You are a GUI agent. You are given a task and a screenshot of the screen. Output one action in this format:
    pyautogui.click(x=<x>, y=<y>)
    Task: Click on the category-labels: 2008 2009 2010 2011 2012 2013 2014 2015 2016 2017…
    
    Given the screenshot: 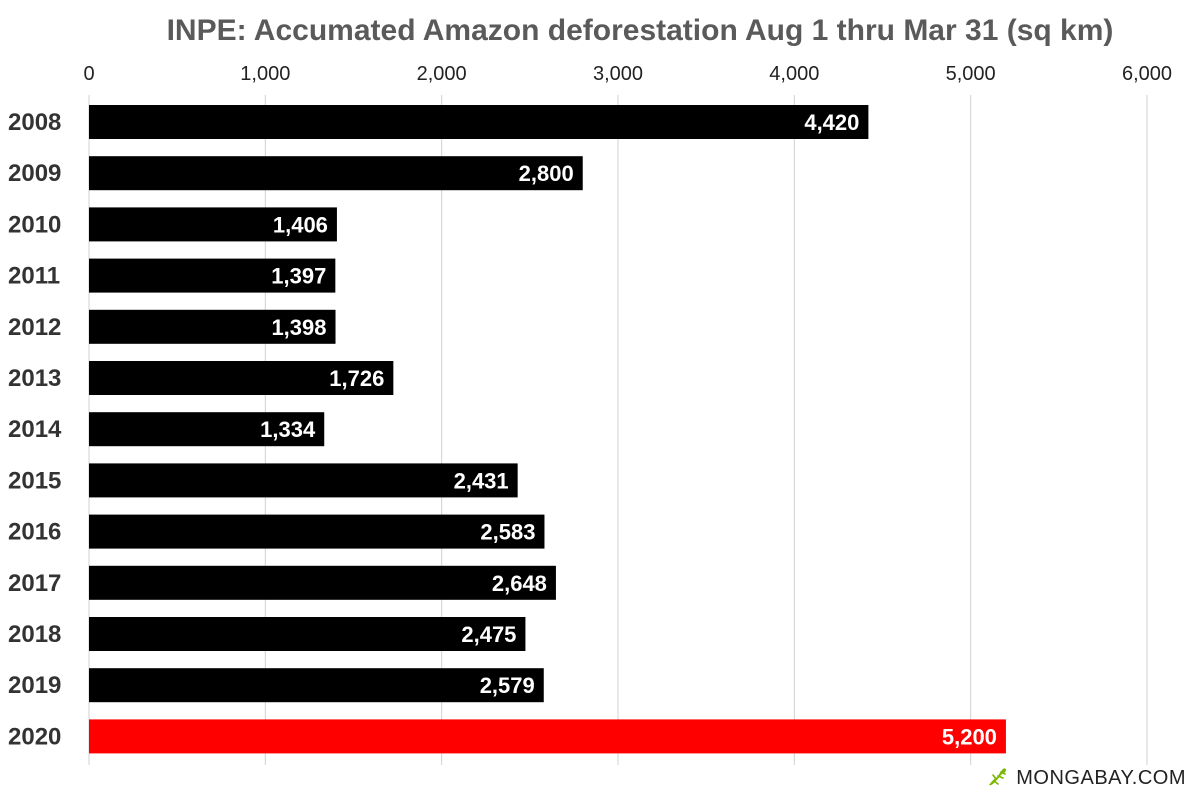 What is the action you would take?
    pyautogui.click(x=35, y=429)
    